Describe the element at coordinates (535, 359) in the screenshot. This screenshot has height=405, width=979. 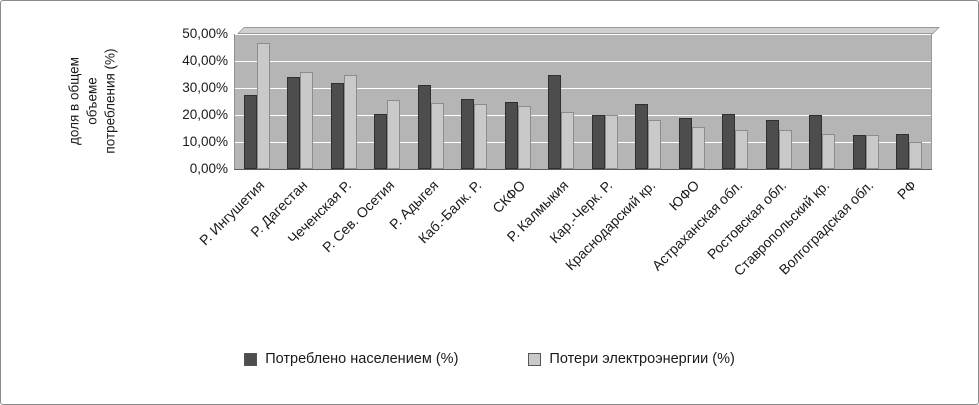
I see `legend-swatch-light` at that location.